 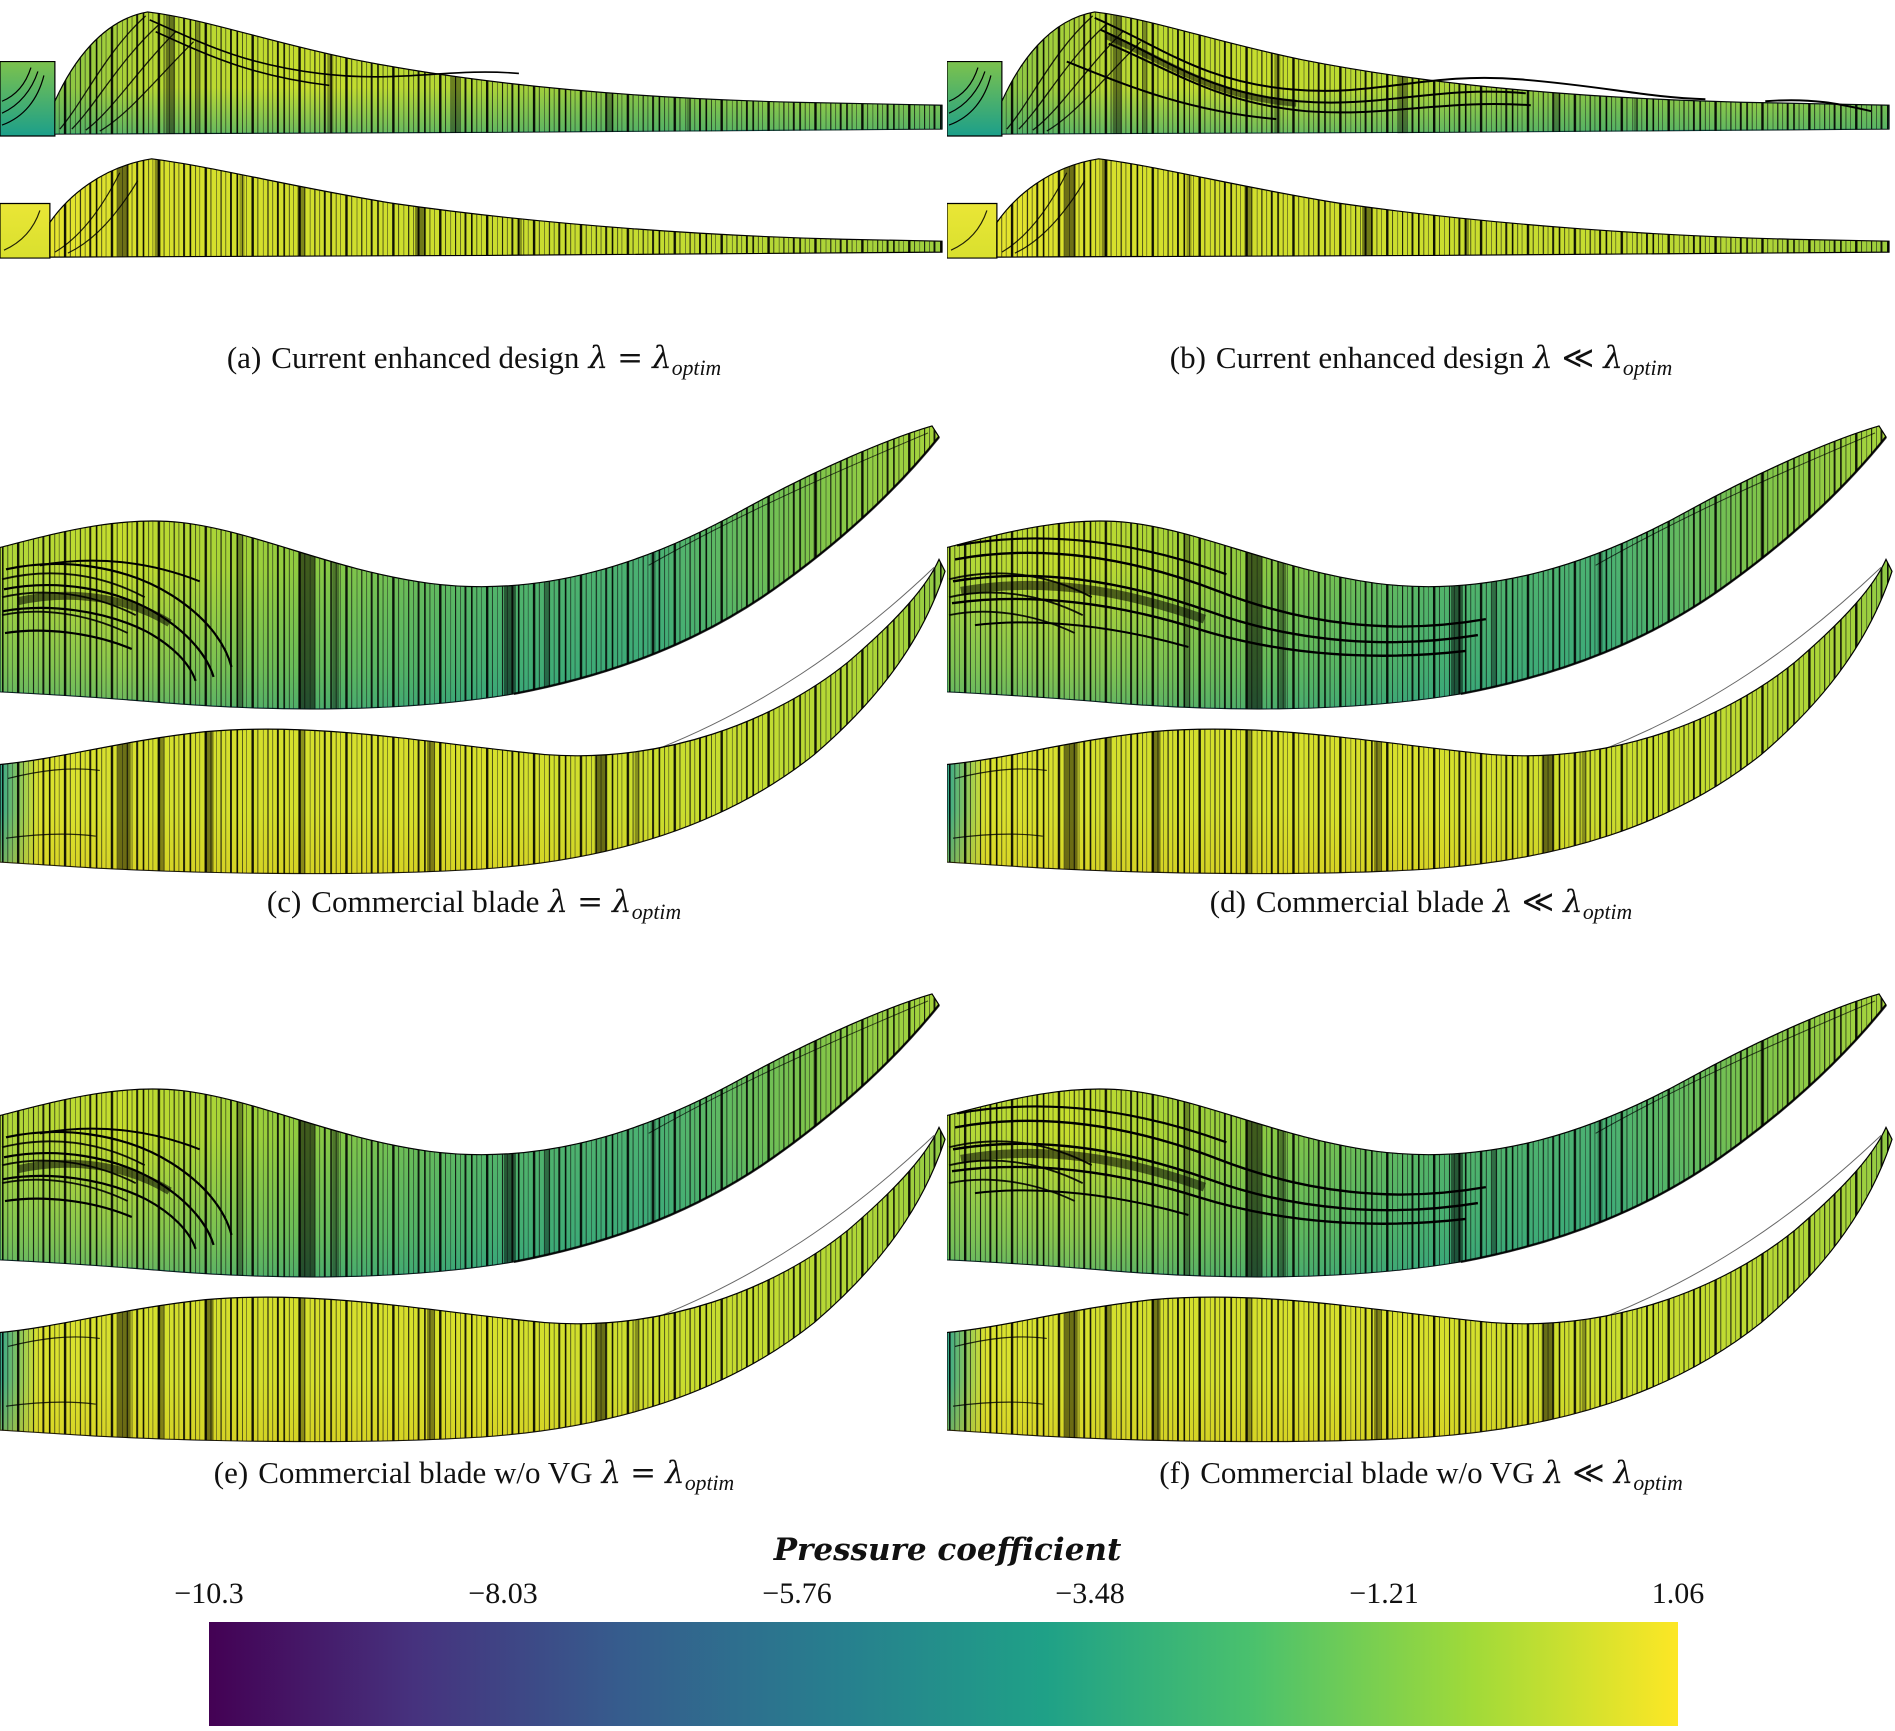 I want to click on caption-f-math: λ ≪ λoptim, so click(x=1613, y=1475).